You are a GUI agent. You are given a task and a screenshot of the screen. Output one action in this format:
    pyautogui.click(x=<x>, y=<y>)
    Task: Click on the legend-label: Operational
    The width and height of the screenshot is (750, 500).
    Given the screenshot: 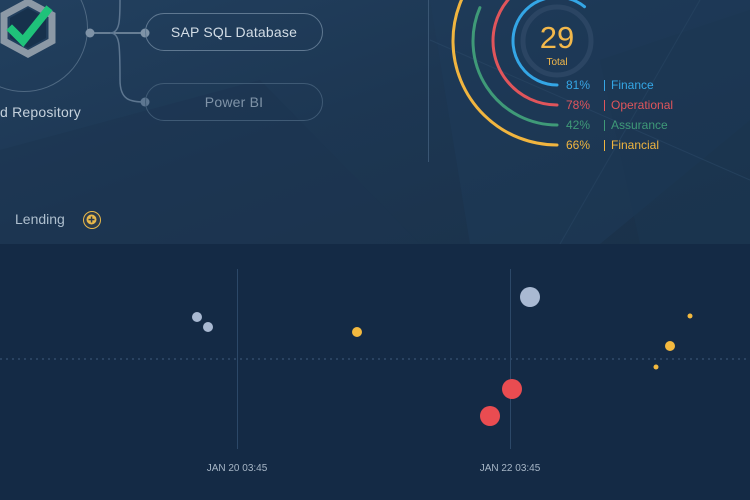 What is the action you would take?
    pyautogui.click(x=642, y=105)
    